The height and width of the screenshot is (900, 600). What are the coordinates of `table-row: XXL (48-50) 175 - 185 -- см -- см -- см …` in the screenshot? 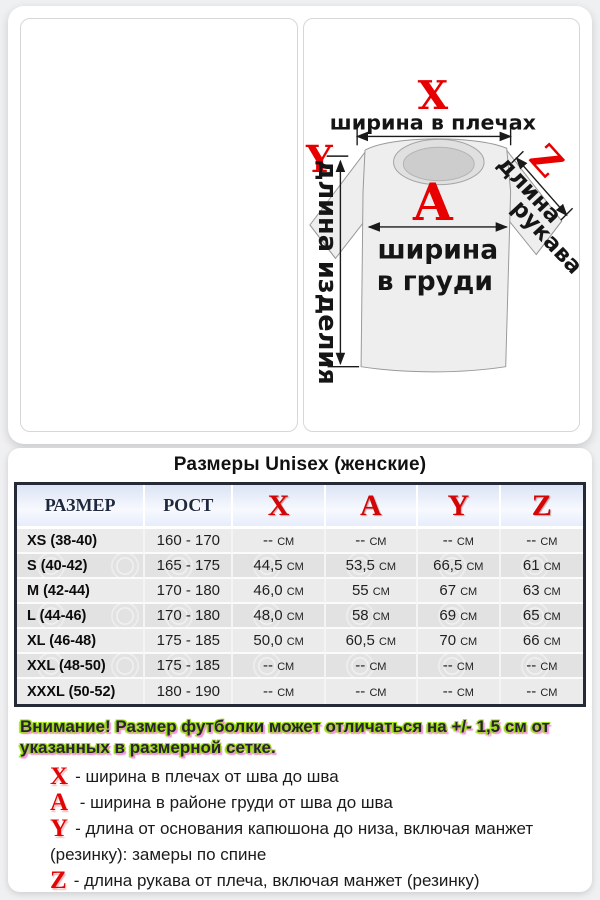 It's located at (300, 666).